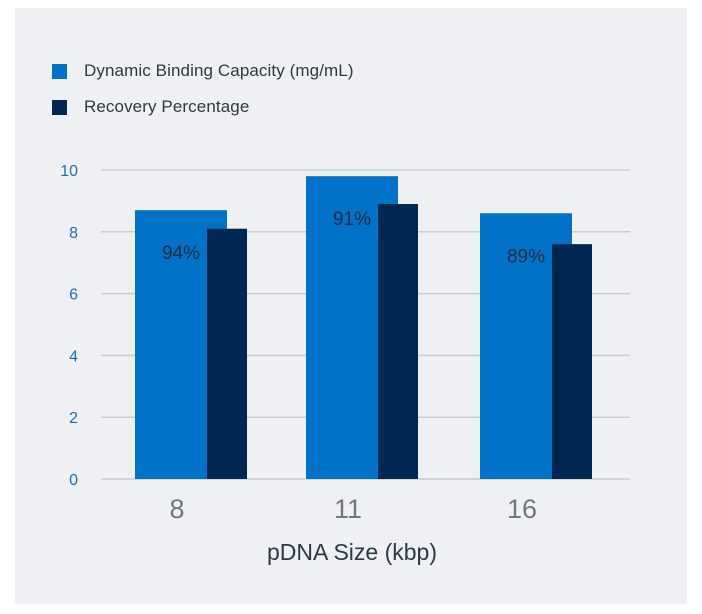 The image size is (702, 614). What do you see at coordinates (526, 256) in the screenshot?
I see `data-label-recovery-percent: 89%` at bounding box center [526, 256].